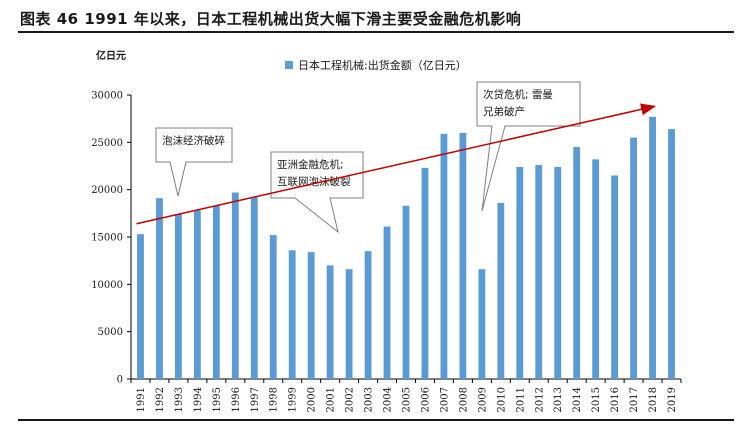 The height and width of the screenshot is (424, 755). What do you see at coordinates (271, 19) in the screenshot?
I see `figure-title: 图表 46 1991 年以来，日本工程机械出货大幅下滑主要受金融危机影响` at bounding box center [271, 19].